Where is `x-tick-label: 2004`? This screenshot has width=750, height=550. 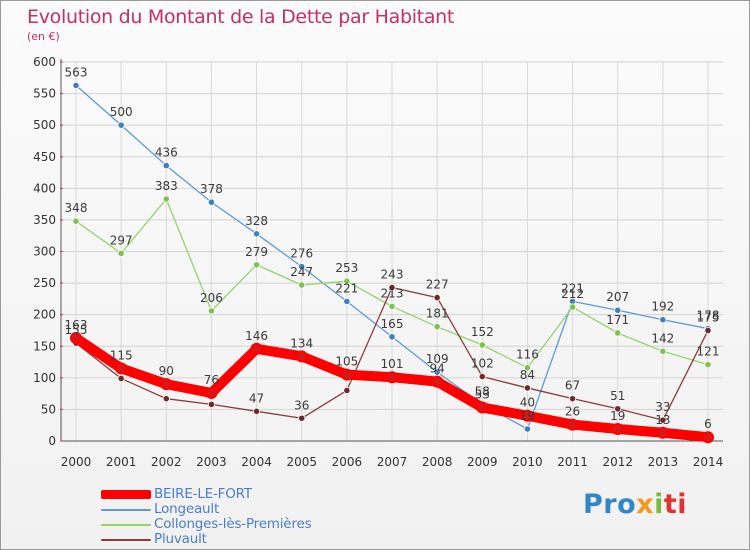 x-tick-label: 2004 is located at coordinates (256, 462).